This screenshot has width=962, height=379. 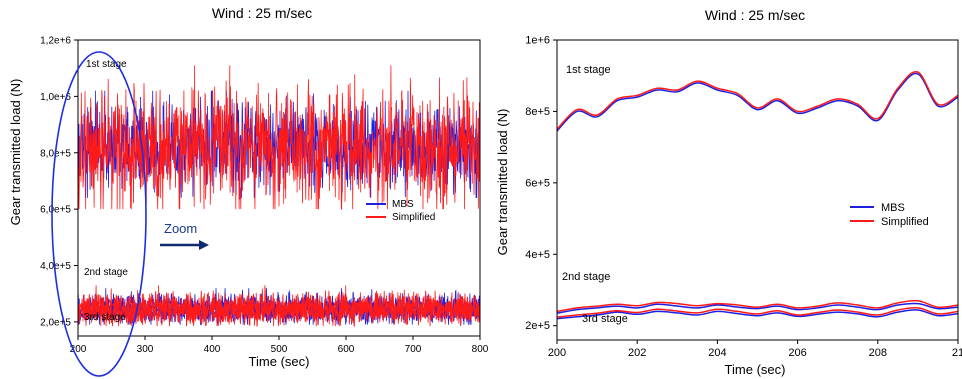 What do you see at coordinates (957, 353) in the screenshot?
I see `x-tick-label: 21` at bounding box center [957, 353].